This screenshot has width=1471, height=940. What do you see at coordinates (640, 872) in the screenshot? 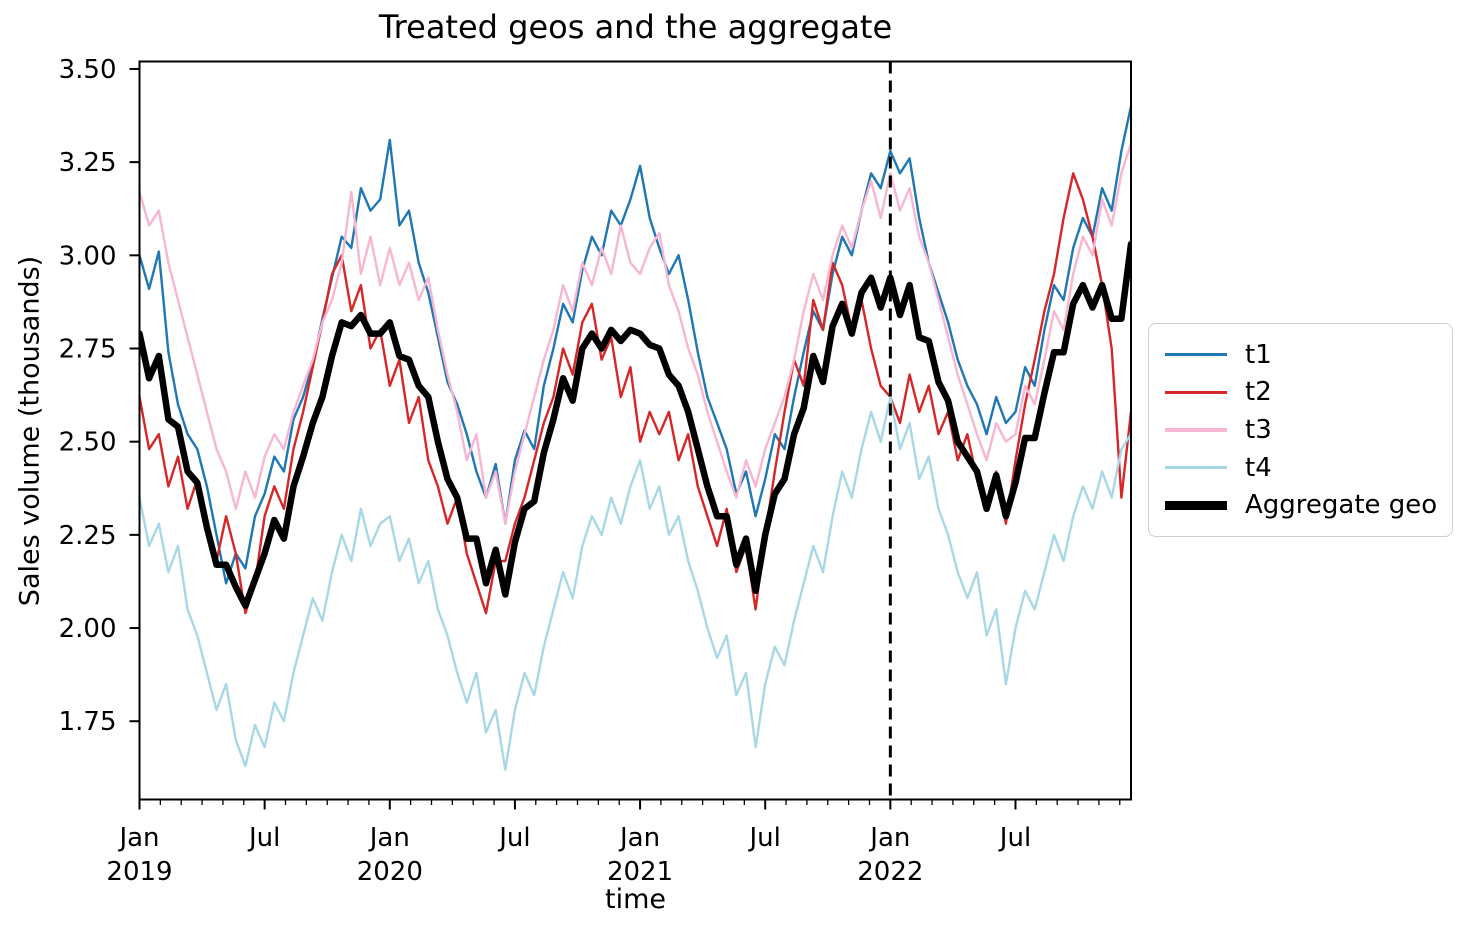
I see `x-tick-label-year: 2021` at bounding box center [640, 872].